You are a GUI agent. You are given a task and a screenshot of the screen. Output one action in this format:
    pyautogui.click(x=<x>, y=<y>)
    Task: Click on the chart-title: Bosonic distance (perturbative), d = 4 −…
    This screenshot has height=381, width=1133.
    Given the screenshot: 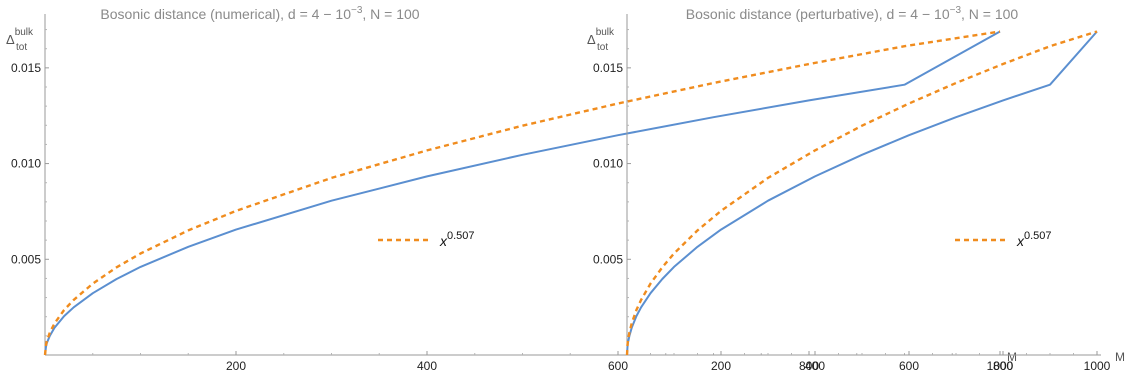 What is the action you would take?
    pyautogui.click(x=852, y=13)
    